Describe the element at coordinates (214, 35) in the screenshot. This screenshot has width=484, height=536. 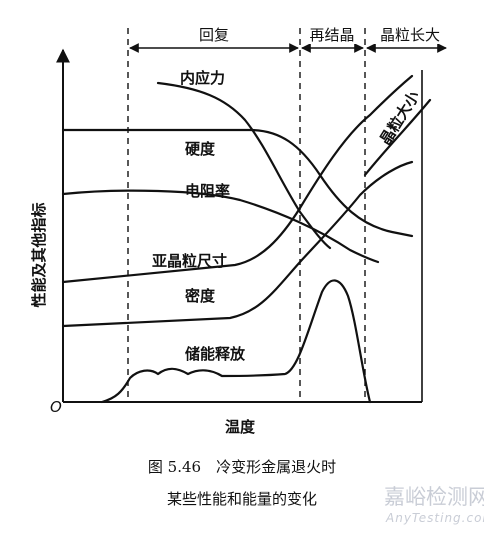
I see `stage-label-recovery: 回复` at that location.